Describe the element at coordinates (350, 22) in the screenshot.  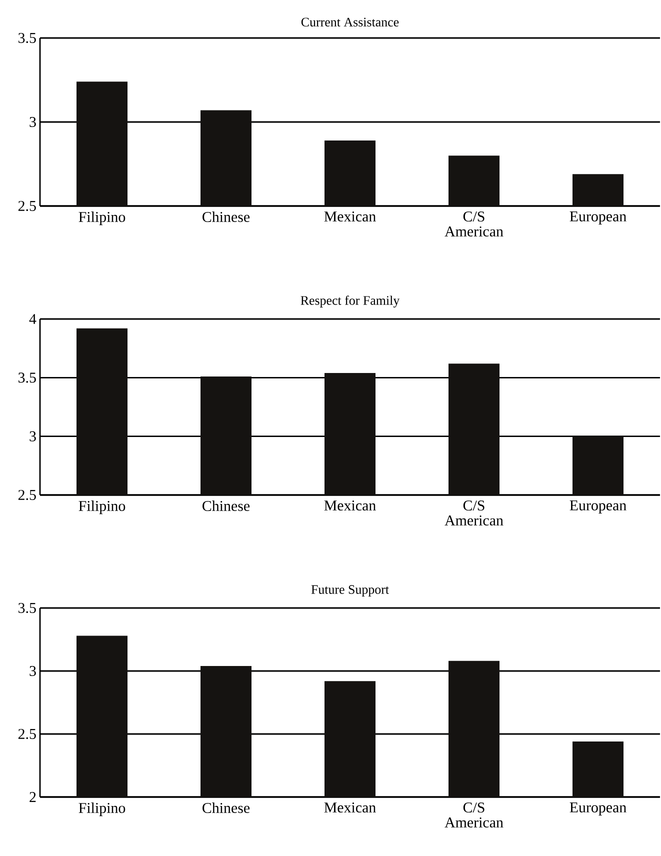
I see `chart-title: Current Assistance` at that location.